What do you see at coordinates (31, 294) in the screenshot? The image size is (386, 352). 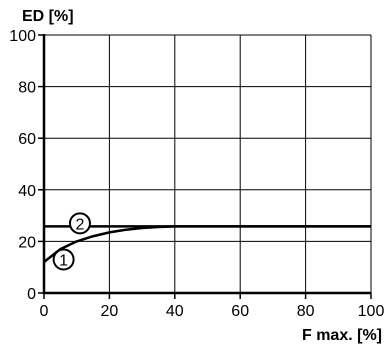 I see `y-tick-label-0: 0` at bounding box center [31, 294].